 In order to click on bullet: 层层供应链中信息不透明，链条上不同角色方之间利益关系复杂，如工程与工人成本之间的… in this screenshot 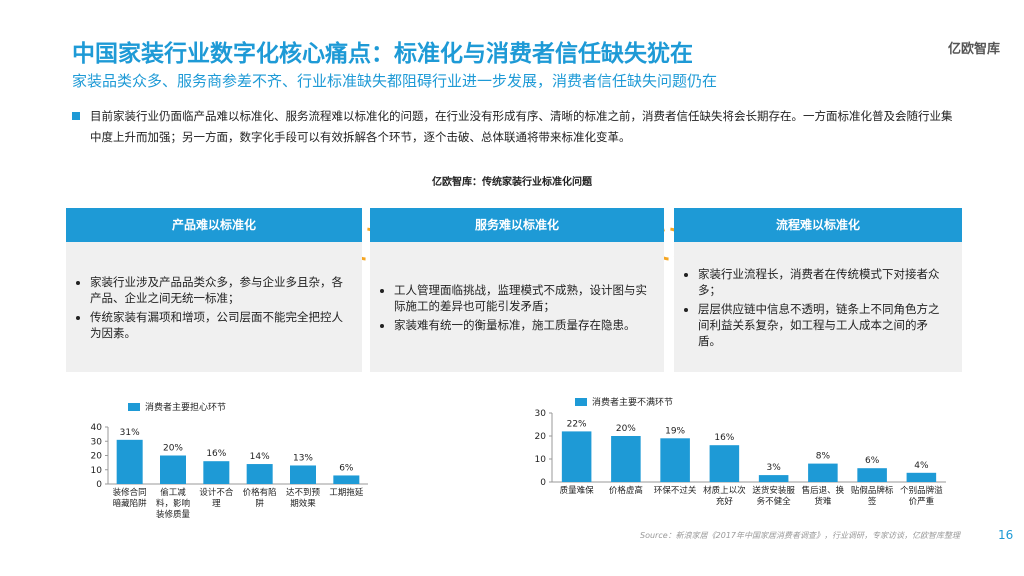, I will do `click(823, 325)`.